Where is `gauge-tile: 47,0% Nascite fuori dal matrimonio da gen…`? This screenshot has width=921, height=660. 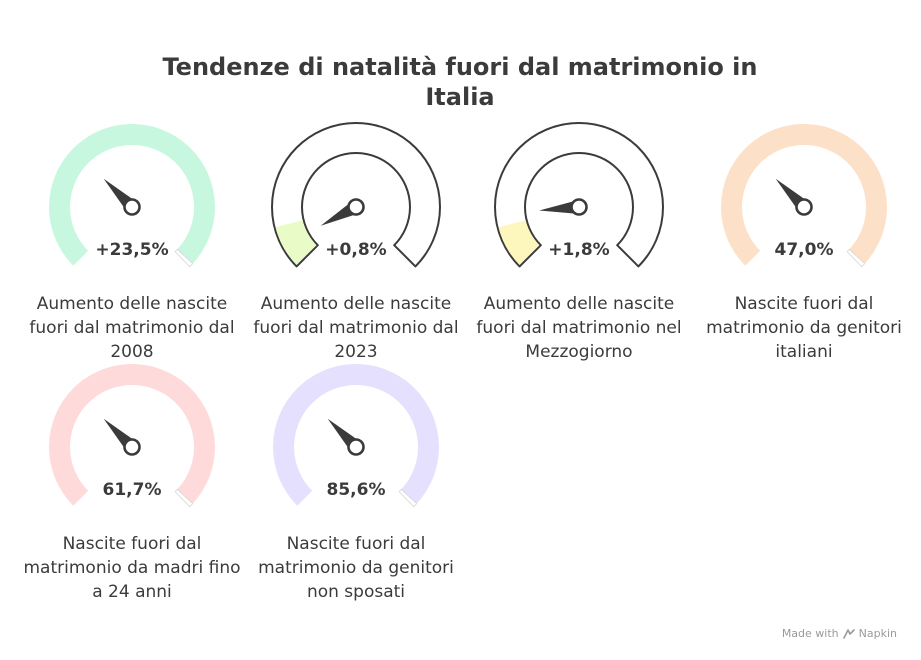
gauge-tile: 47,0% Nascite fuori dal matrimonio da gen… is located at coordinates (804, 241).